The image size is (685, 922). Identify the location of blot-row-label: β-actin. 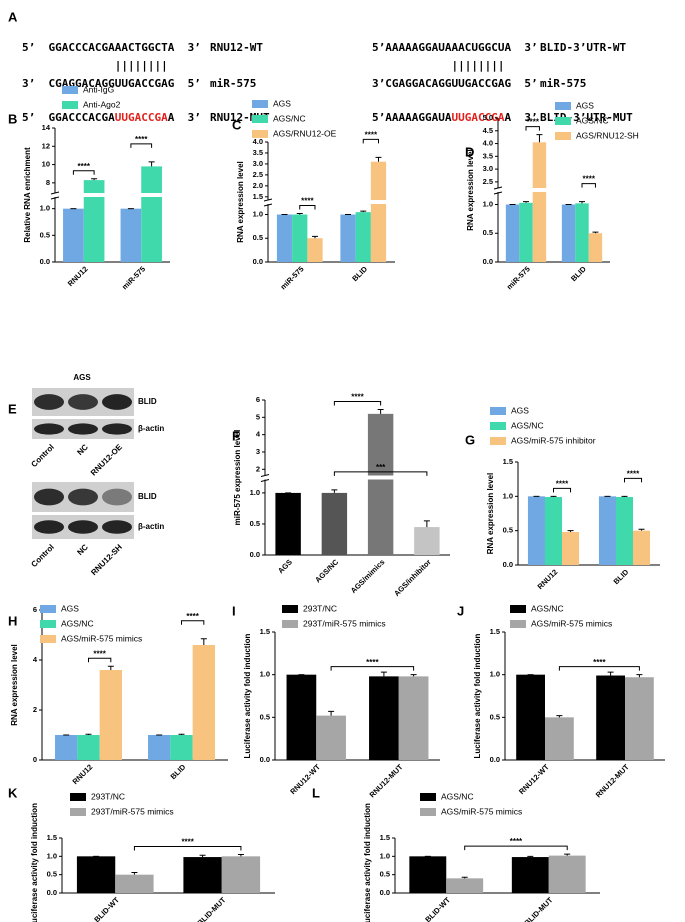
(151, 428).